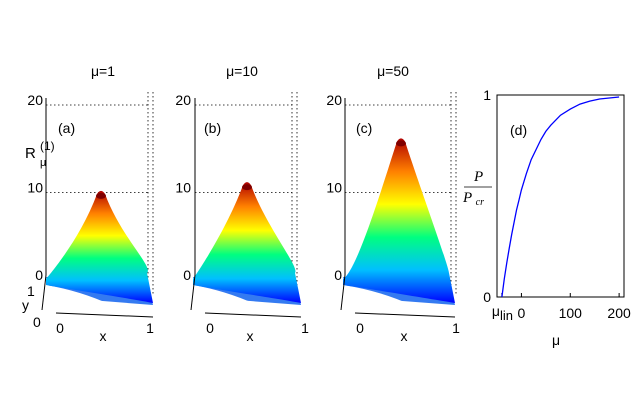  What do you see at coordinates (43, 163) in the screenshot?
I see `panel-a-zlabel-sub: μ` at bounding box center [43, 163].